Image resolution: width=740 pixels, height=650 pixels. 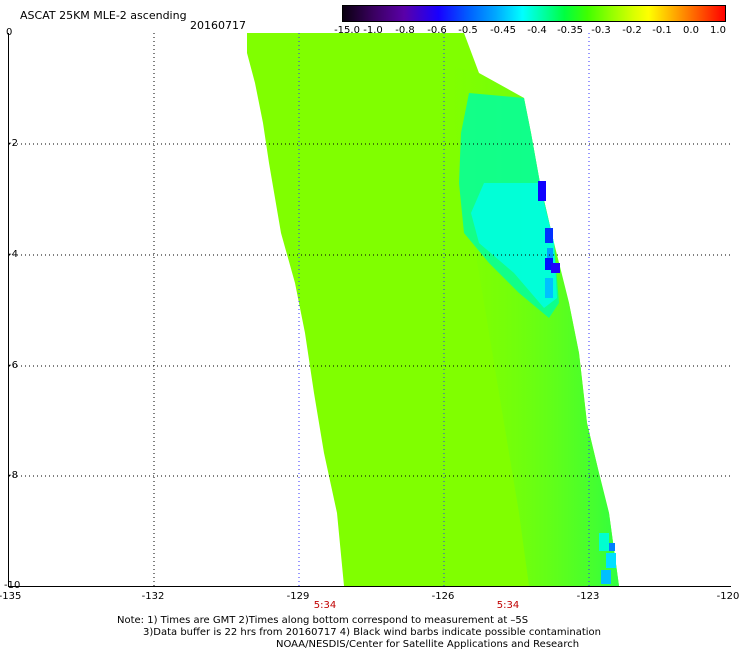 I want to click on colorbar-label: -15.0, so click(x=347, y=30).